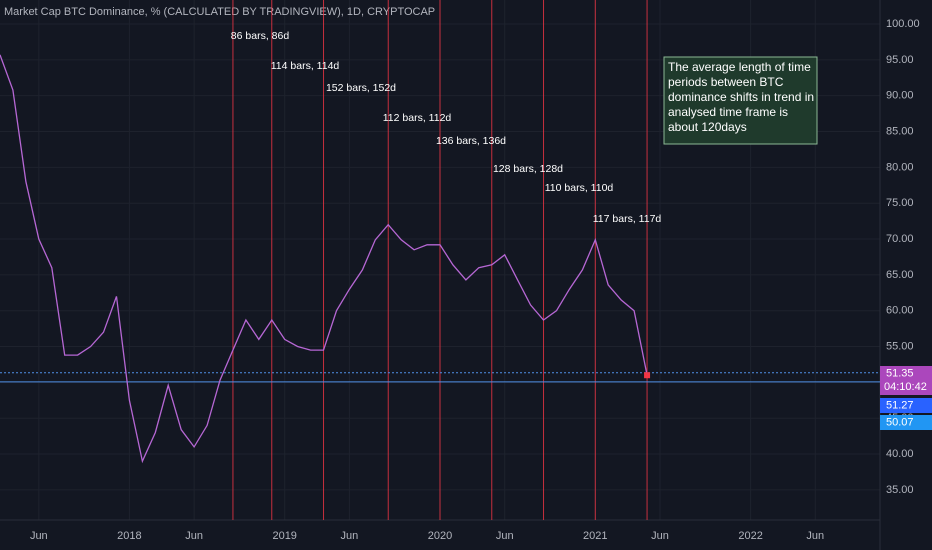 The image size is (932, 550). Describe the element at coordinates (528, 169) in the screenshot. I see `annotation: 128 bars, 128d` at that location.